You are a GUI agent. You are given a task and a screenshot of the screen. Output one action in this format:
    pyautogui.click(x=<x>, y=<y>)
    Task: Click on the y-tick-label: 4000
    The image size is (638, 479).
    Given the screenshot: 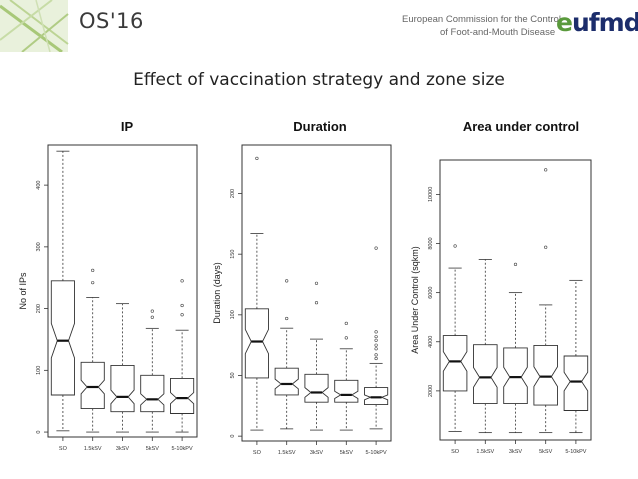 What is the action you would take?
    pyautogui.click(x=431, y=342)
    